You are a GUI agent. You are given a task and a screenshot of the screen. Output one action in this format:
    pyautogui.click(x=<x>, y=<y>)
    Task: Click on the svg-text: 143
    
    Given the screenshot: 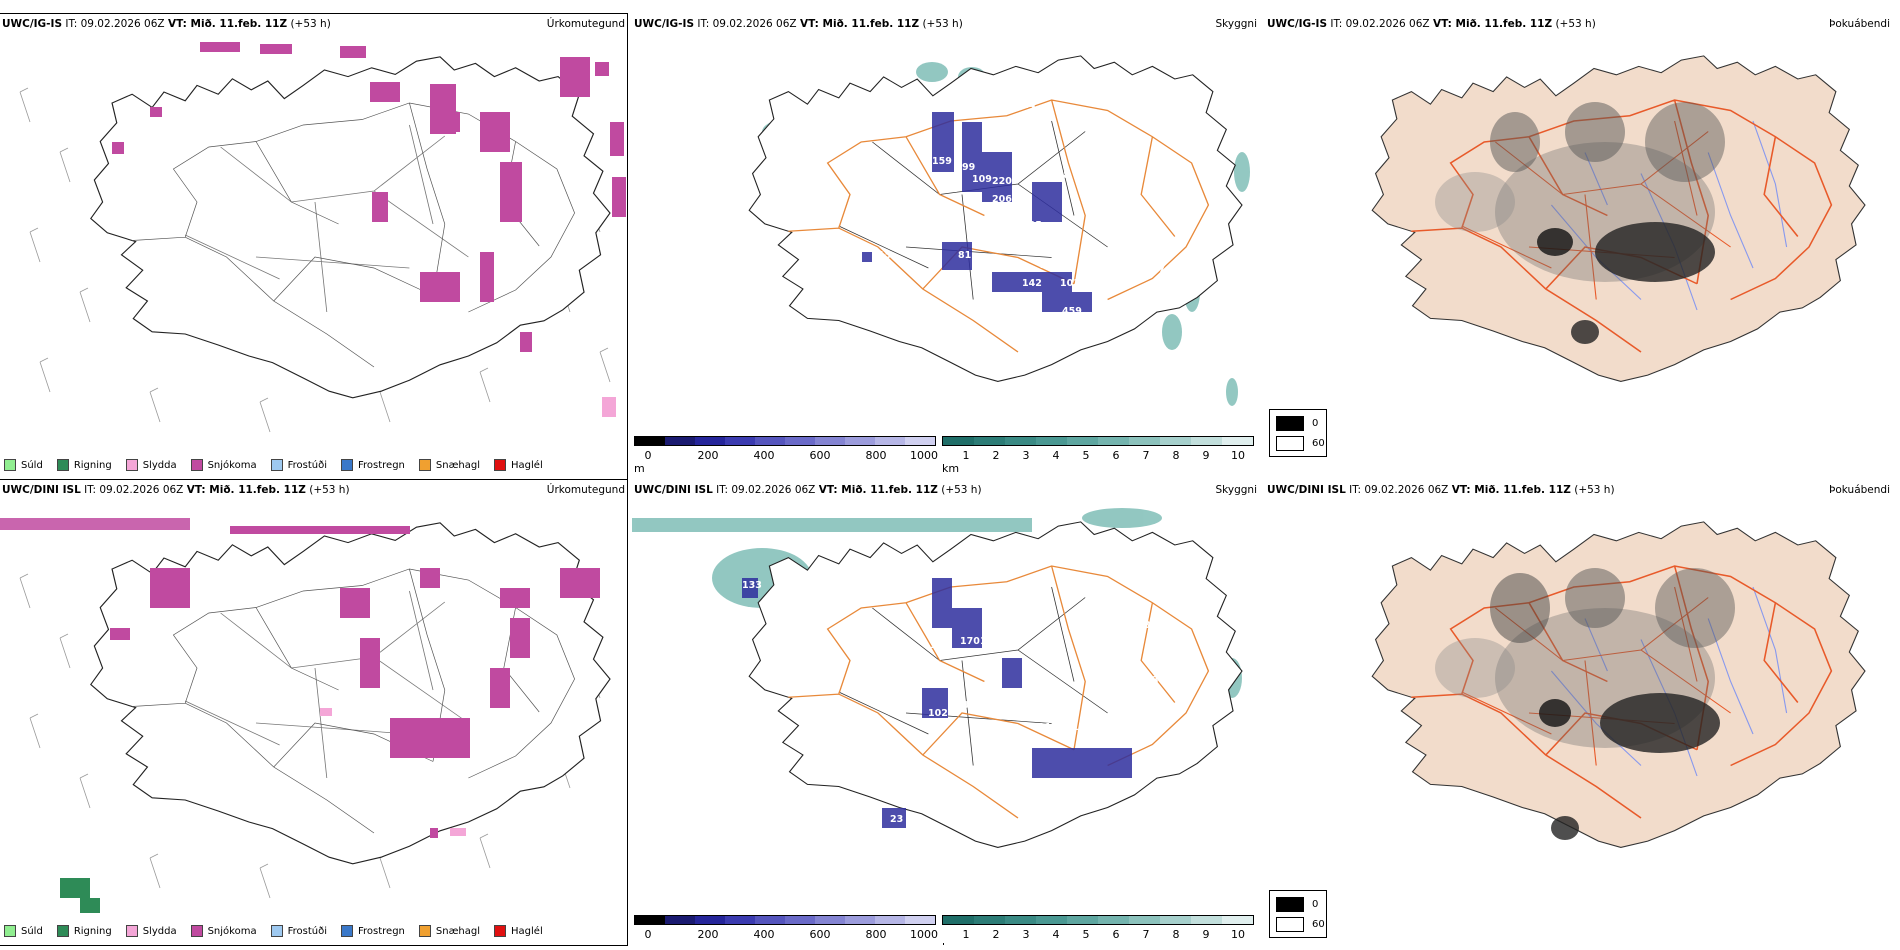 What is the action you would take?
    pyautogui.click(x=1082, y=727)
    